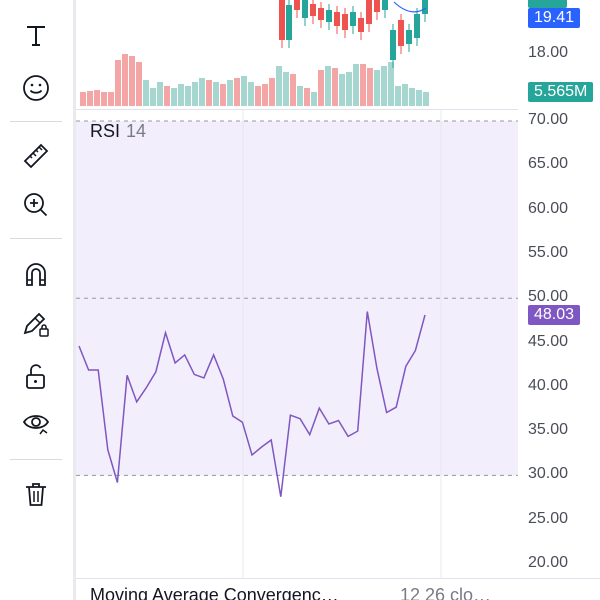  I want to click on emoji-tool-button, so click(36, 88).